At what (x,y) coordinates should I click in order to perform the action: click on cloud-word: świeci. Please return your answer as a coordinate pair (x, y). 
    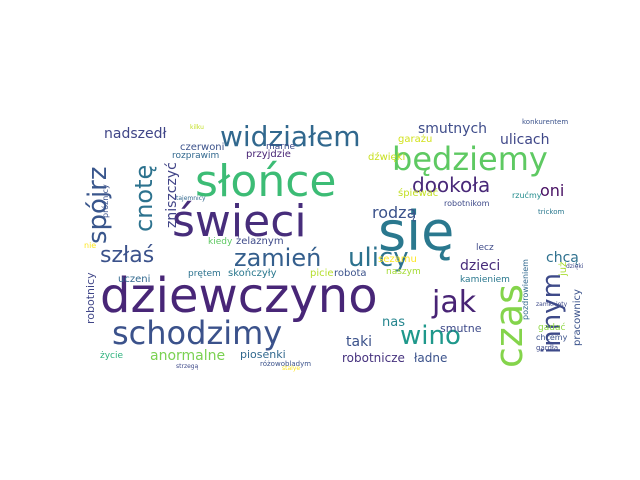
    Looking at the image, I should click on (239, 221).